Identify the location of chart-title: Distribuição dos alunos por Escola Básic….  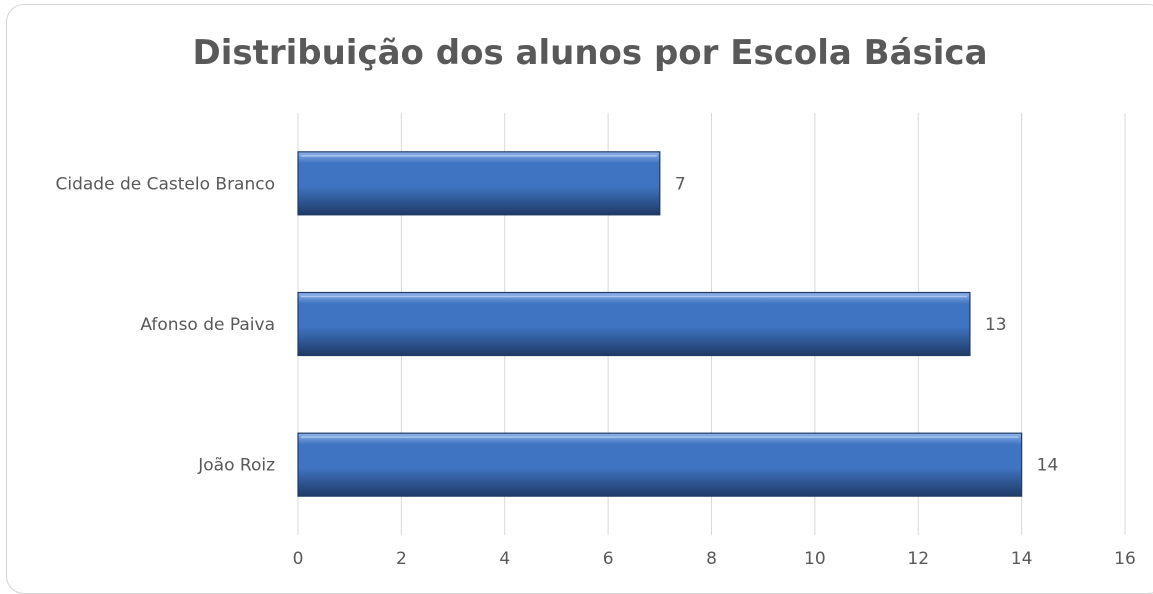
(590, 53).